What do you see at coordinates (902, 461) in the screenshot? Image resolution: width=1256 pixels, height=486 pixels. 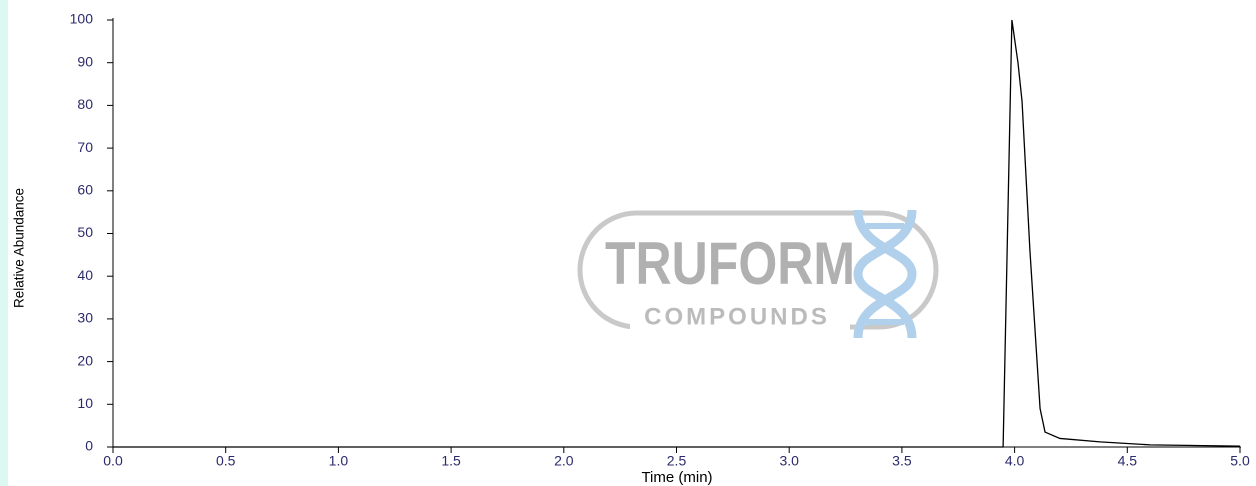 I see `x-tick-label: 3.5` at bounding box center [902, 461].